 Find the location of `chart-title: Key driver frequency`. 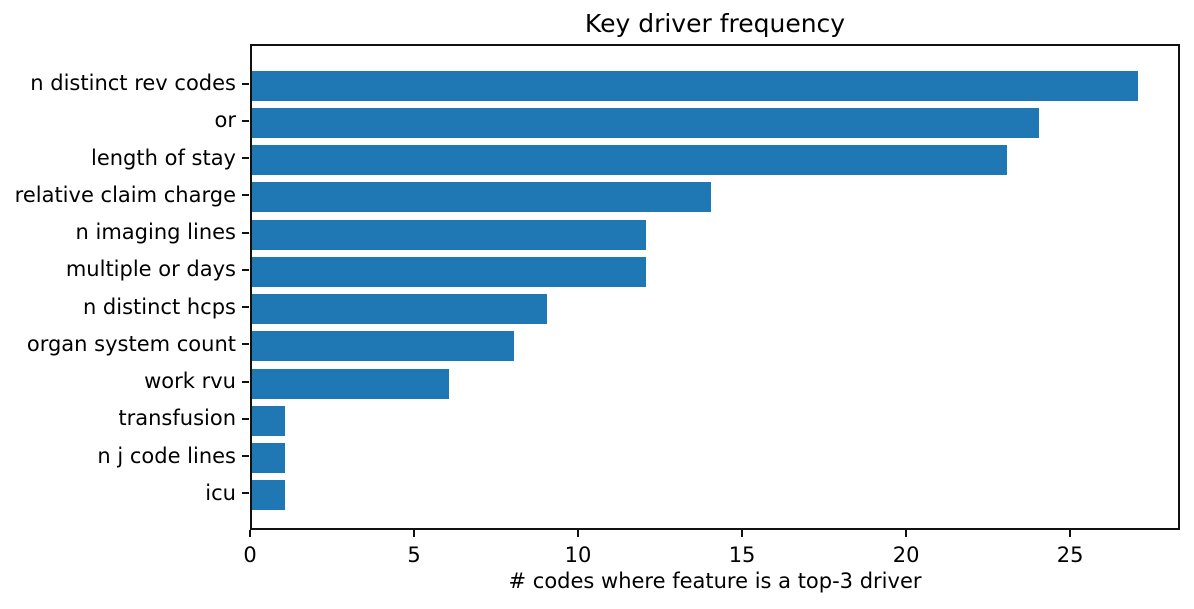

chart-title: Key driver frequency is located at coordinates (715, 23).